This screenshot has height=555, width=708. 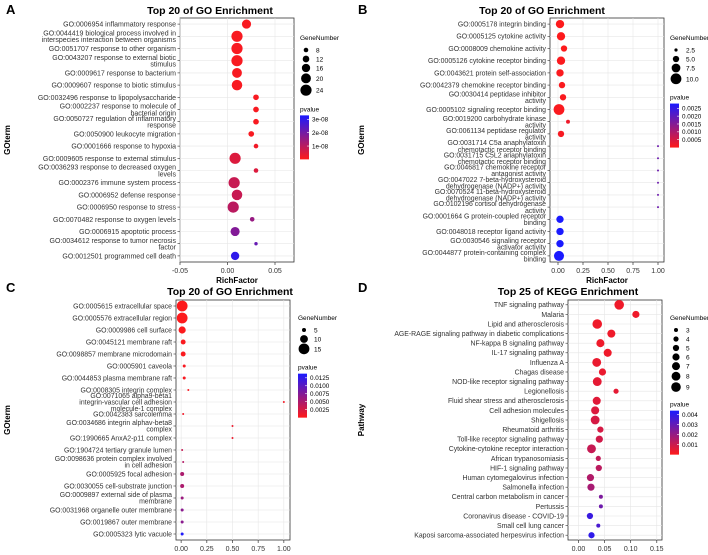 What do you see at coordinates (690, 445) in the screenshot?
I see `color-legend-label: 0.001` at bounding box center [690, 445].